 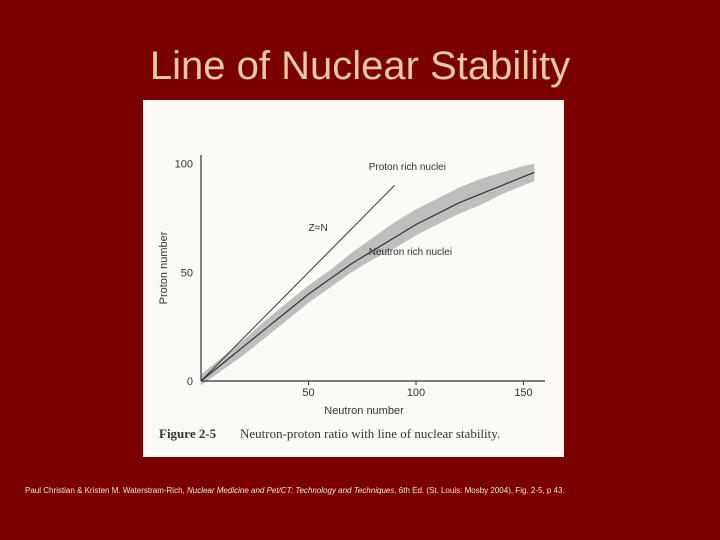 I want to click on figure-label: Figure 2-5, so click(x=188, y=433).